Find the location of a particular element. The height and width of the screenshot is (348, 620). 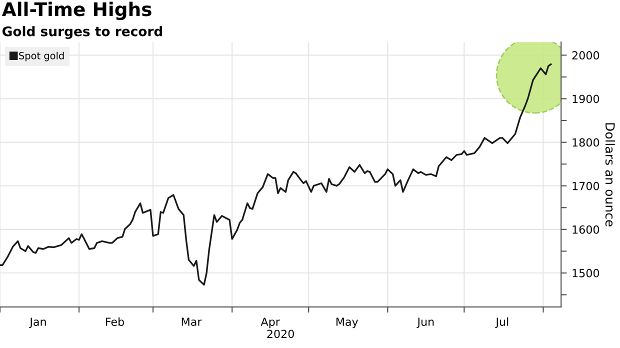

x-tick-label: Feb is located at coordinates (115, 321).